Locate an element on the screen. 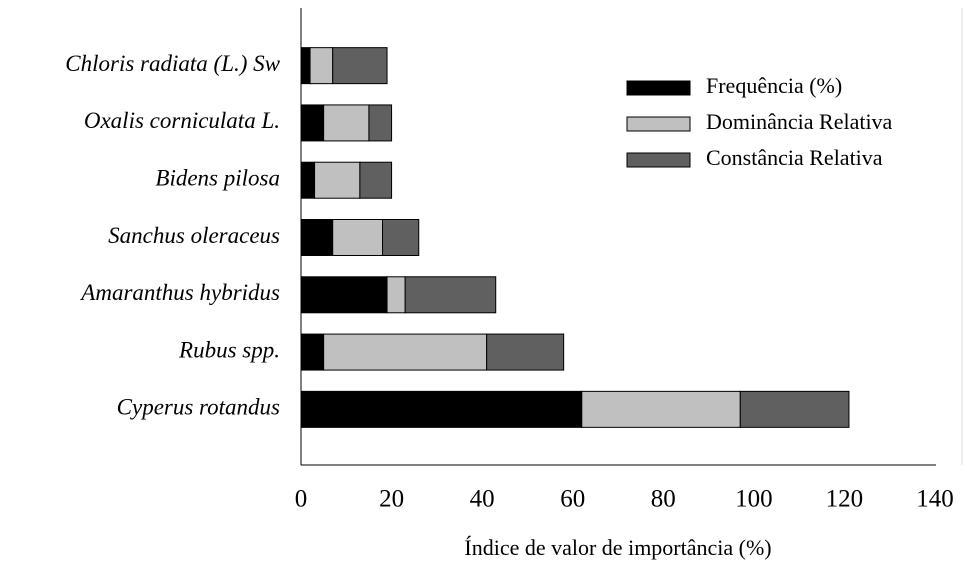  x-tick-label: 80 is located at coordinates (663, 499).